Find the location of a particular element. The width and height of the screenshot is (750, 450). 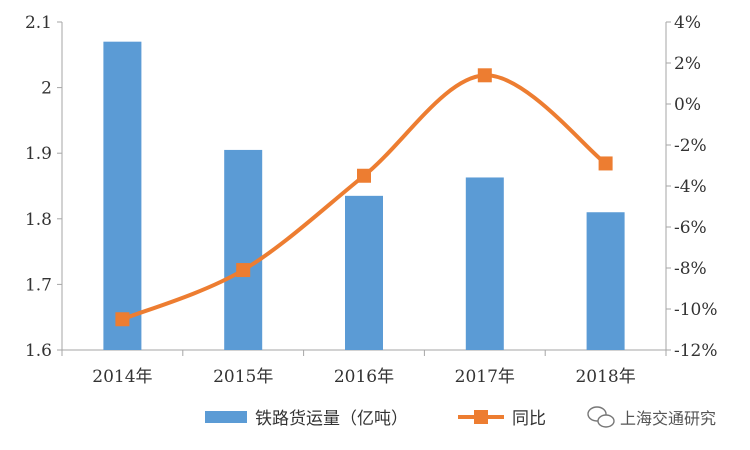

right-tick-label: -8% is located at coordinates (690, 269).